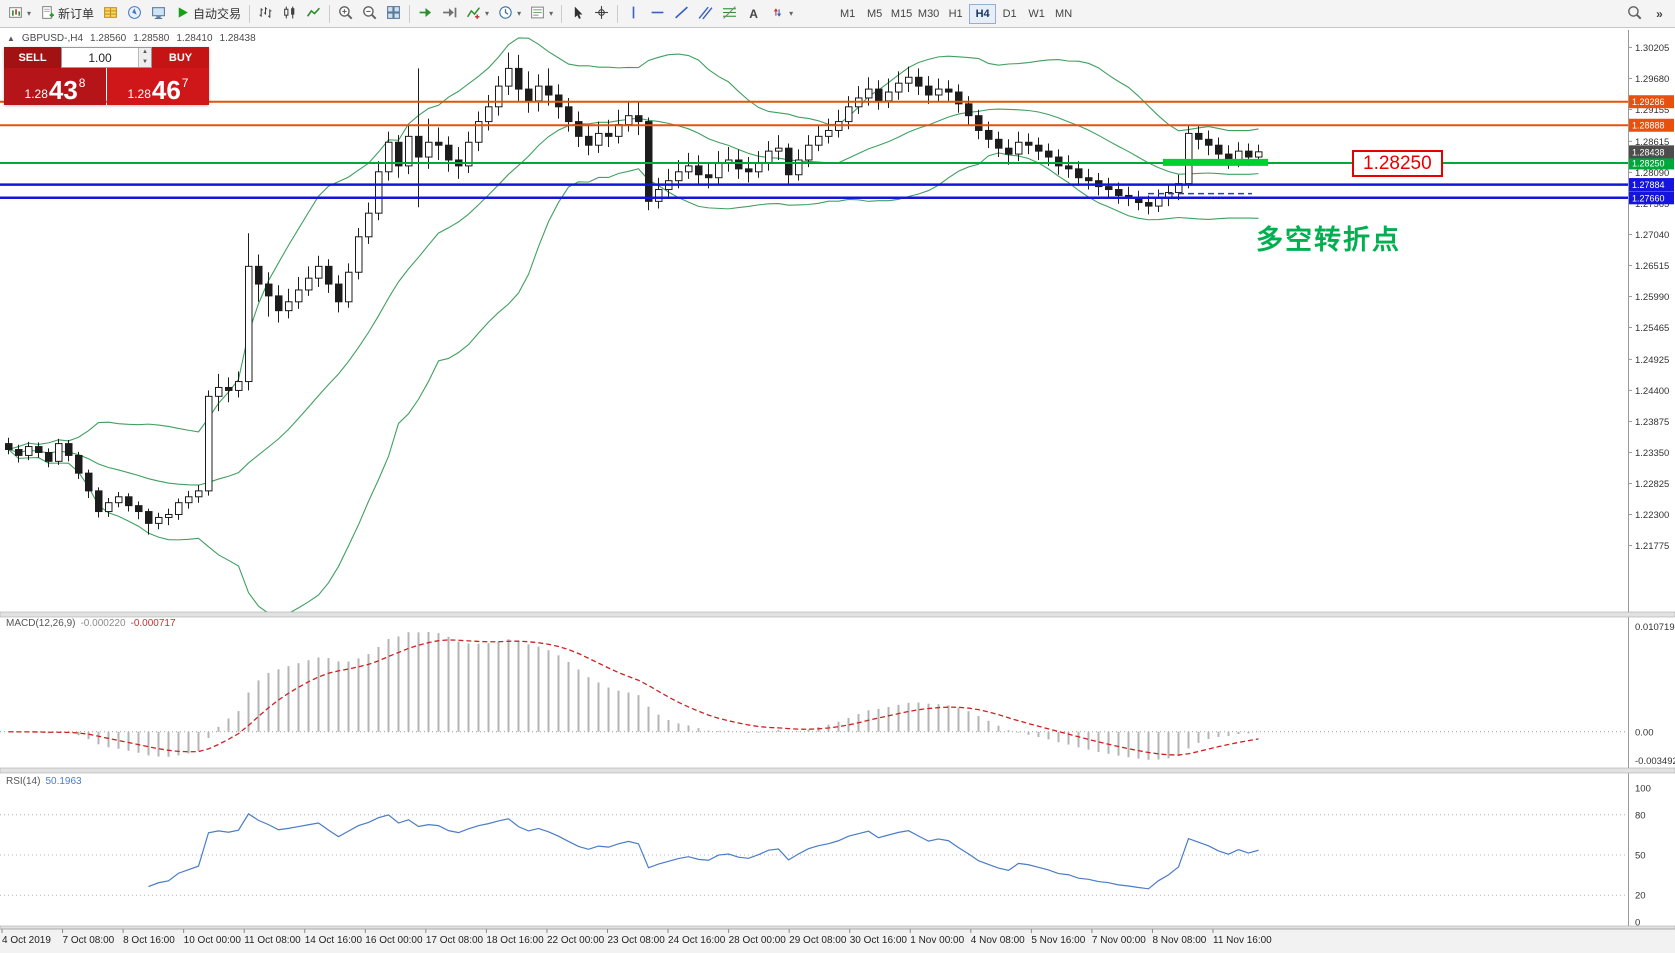 The width and height of the screenshot is (1675, 953). Describe the element at coordinates (41, 623) in the screenshot. I see `macd-name: MACD(12,26,9)` at that location.